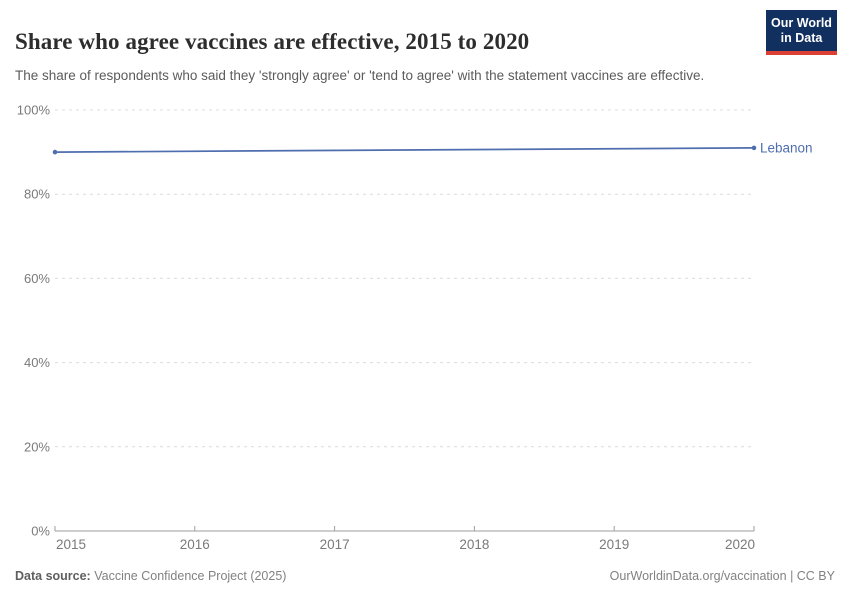 The height and width of the screenshot is (600, 850). What do you see at coordinates (335, 544) in the screenshot?
I see `x-axis-tick-label: 2017` at bounding box center [335, 544].